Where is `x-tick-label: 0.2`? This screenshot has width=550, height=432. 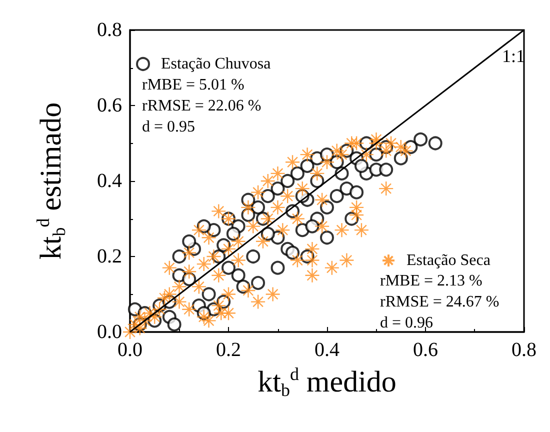
x-tick-label: 0.2 is located at coordinates (228, 350).